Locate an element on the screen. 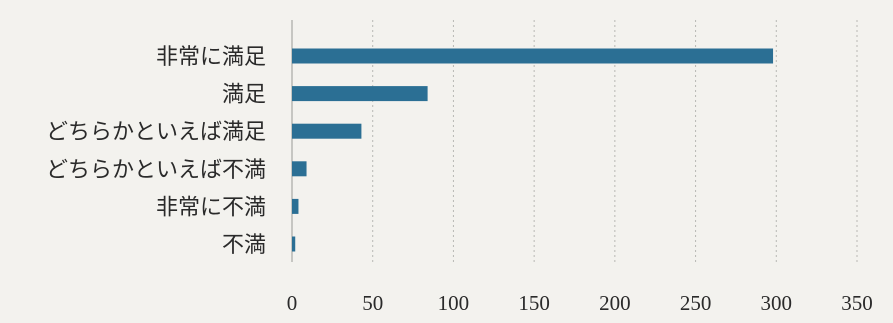  x-tick-label: 150 is located at coordinates (534, 303).